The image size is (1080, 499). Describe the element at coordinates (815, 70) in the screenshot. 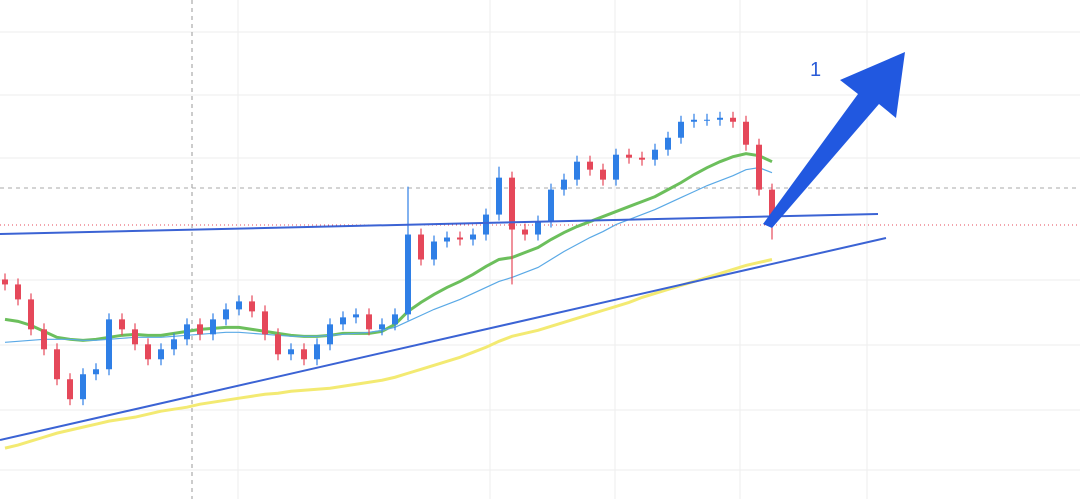

I see `annotation: 1` at that location.